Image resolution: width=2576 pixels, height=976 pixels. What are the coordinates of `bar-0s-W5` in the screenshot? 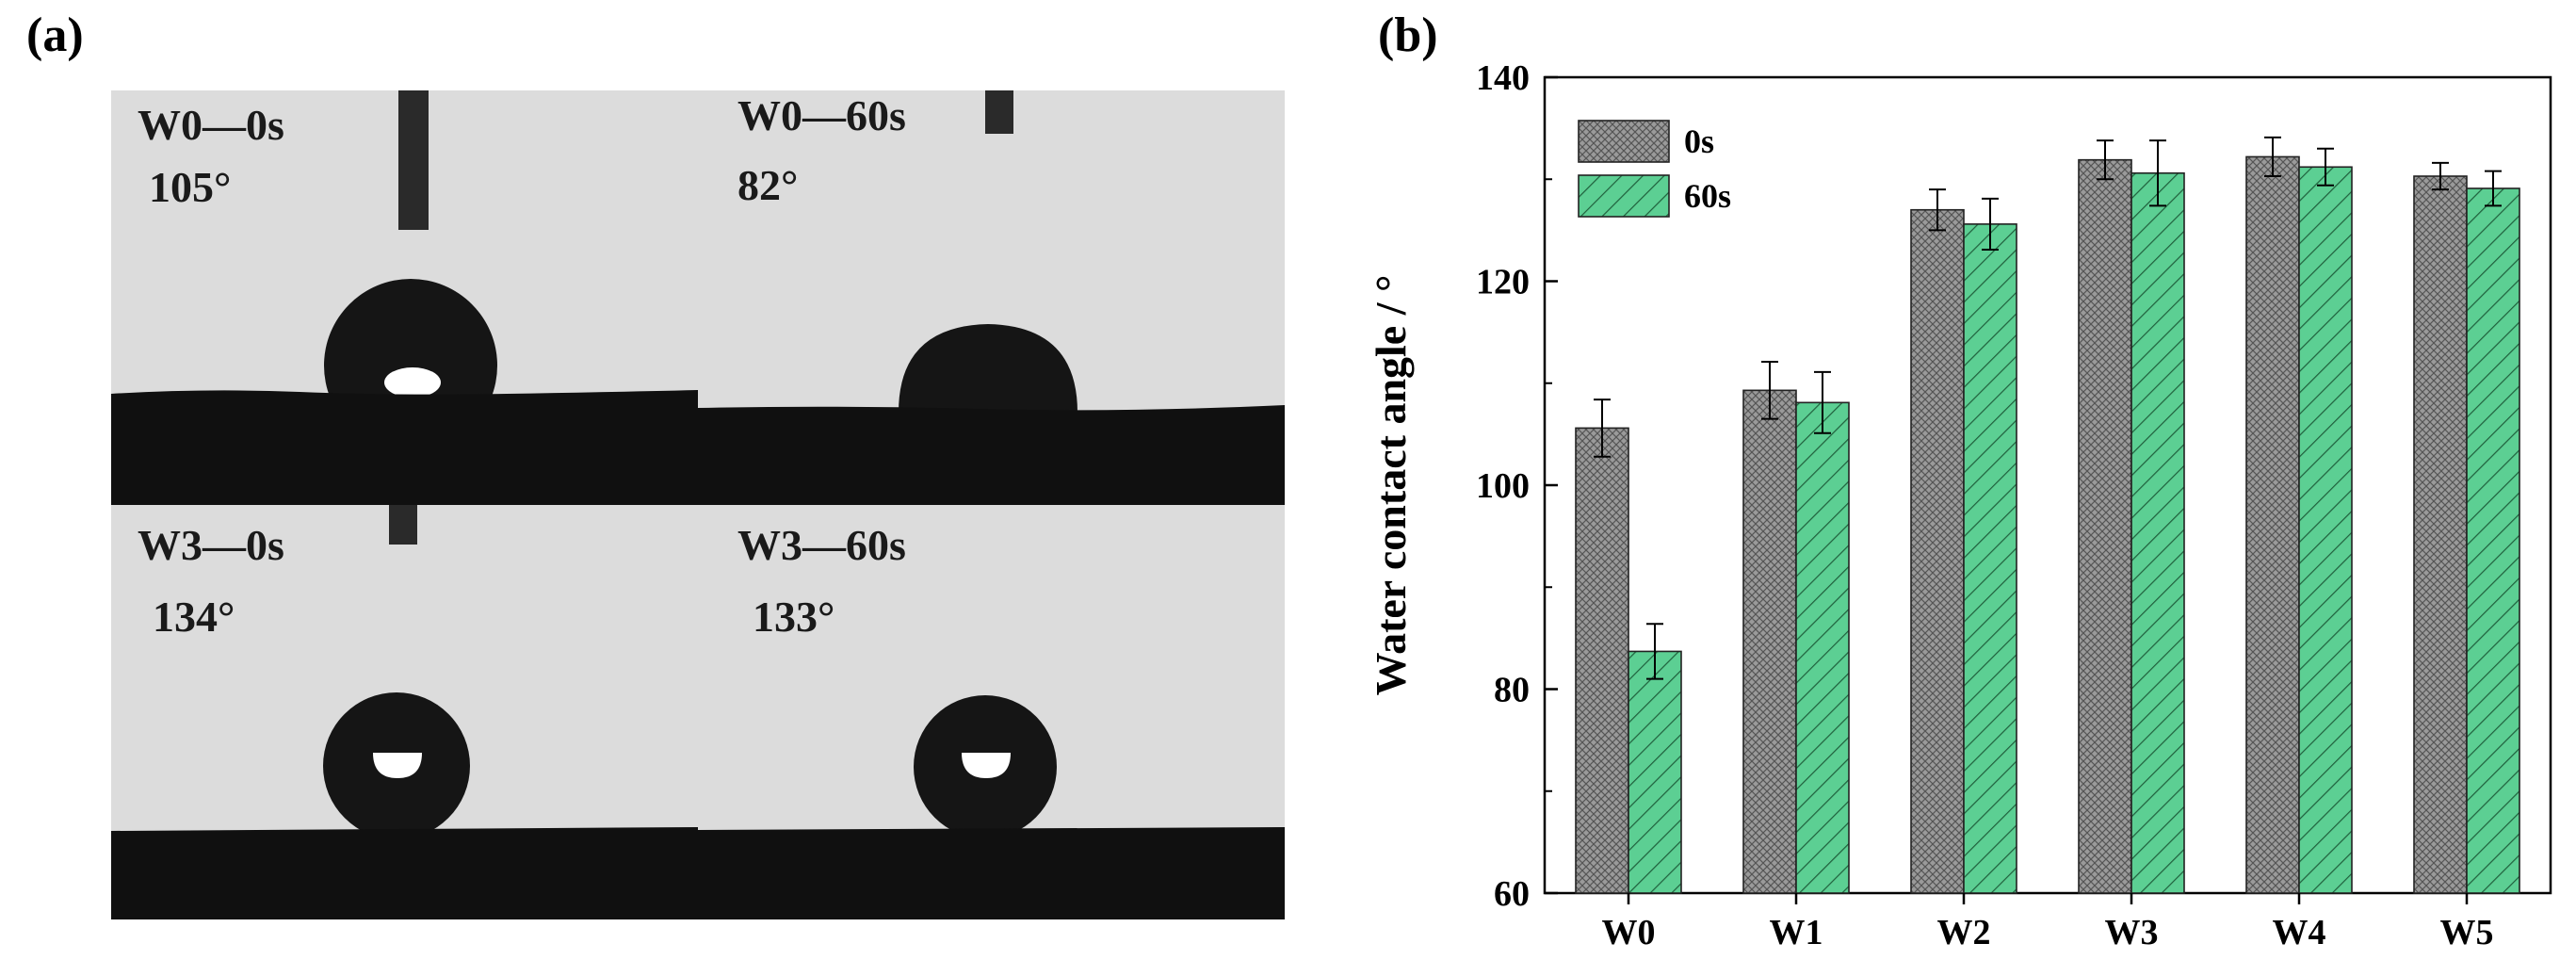 It's located at (2440, 534).